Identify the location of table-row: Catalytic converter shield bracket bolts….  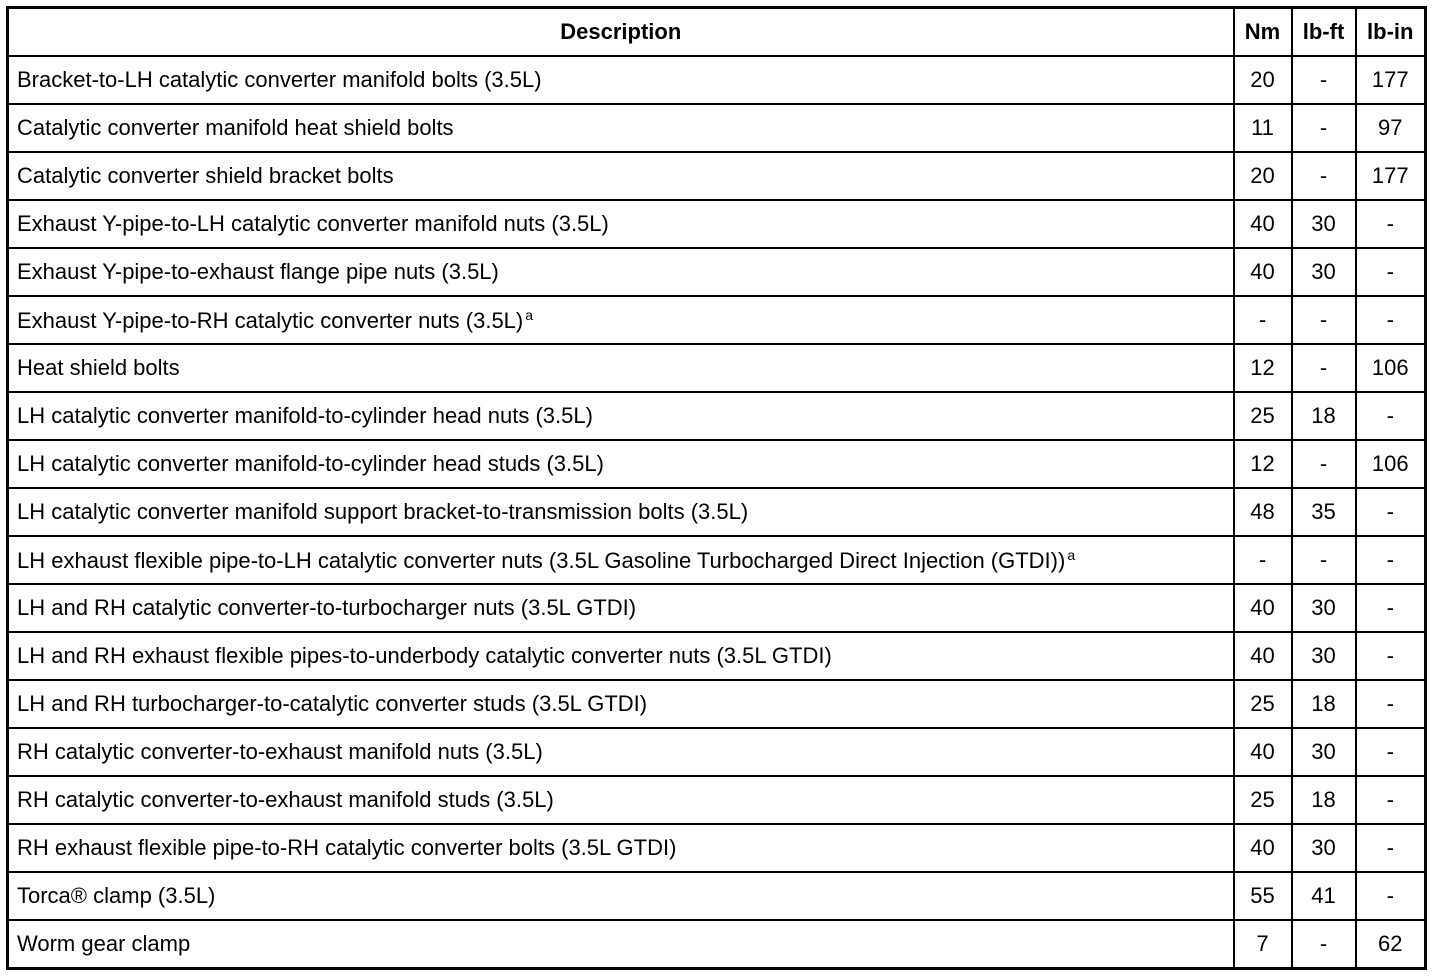
(716, 176).